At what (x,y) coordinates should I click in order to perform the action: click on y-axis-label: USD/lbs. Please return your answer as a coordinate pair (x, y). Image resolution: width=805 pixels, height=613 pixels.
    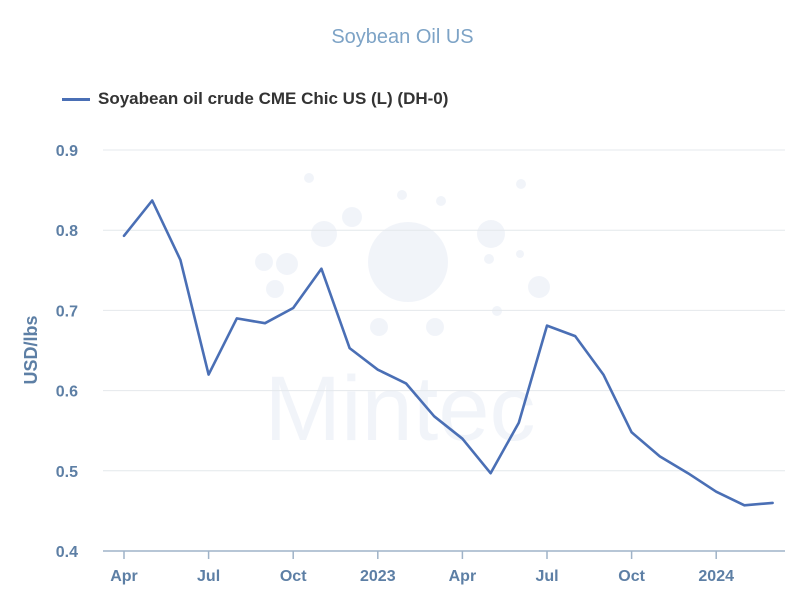
    Looking at the image, I should click on (31, 349).